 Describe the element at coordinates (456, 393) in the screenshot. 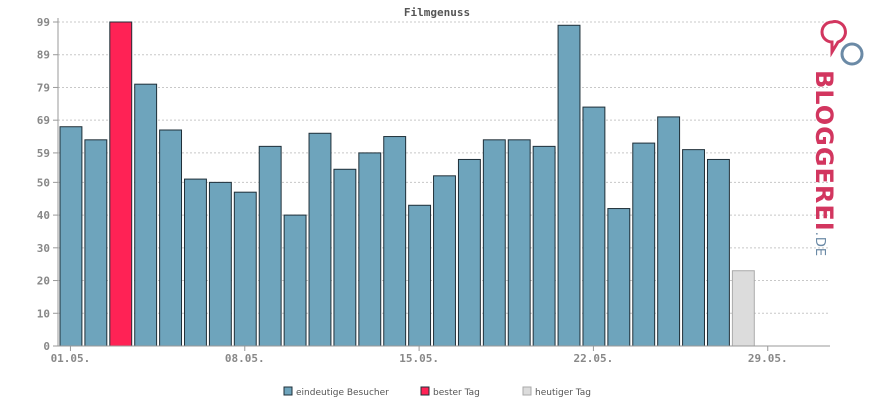

I see `legend-label: bester Tag` at that location.